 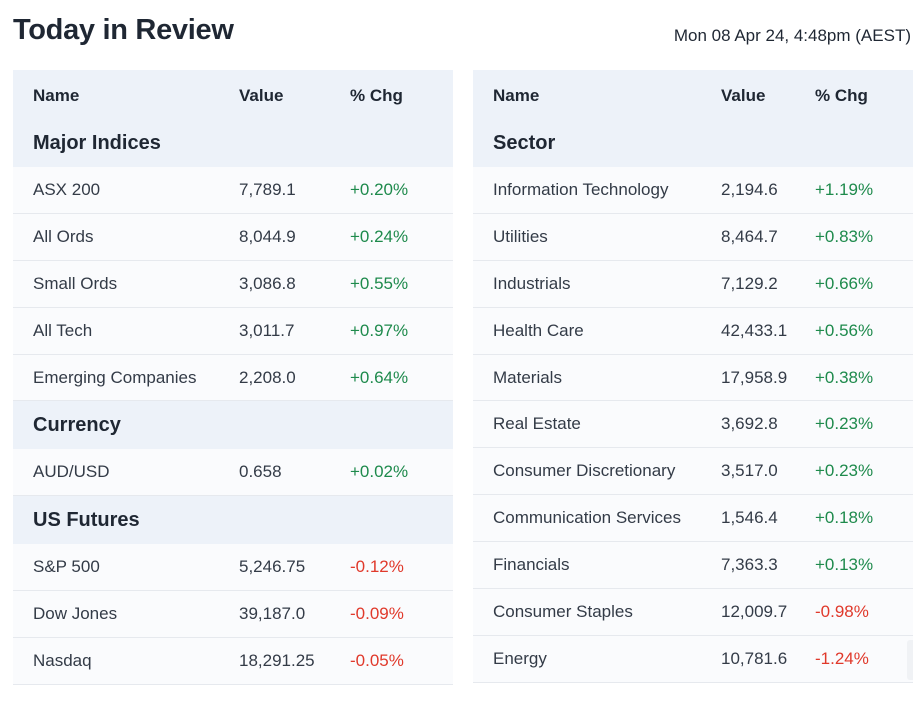 I want to click on table-row: ASX 200 7,789.1 +0.20%, so click(x=233, y=190).